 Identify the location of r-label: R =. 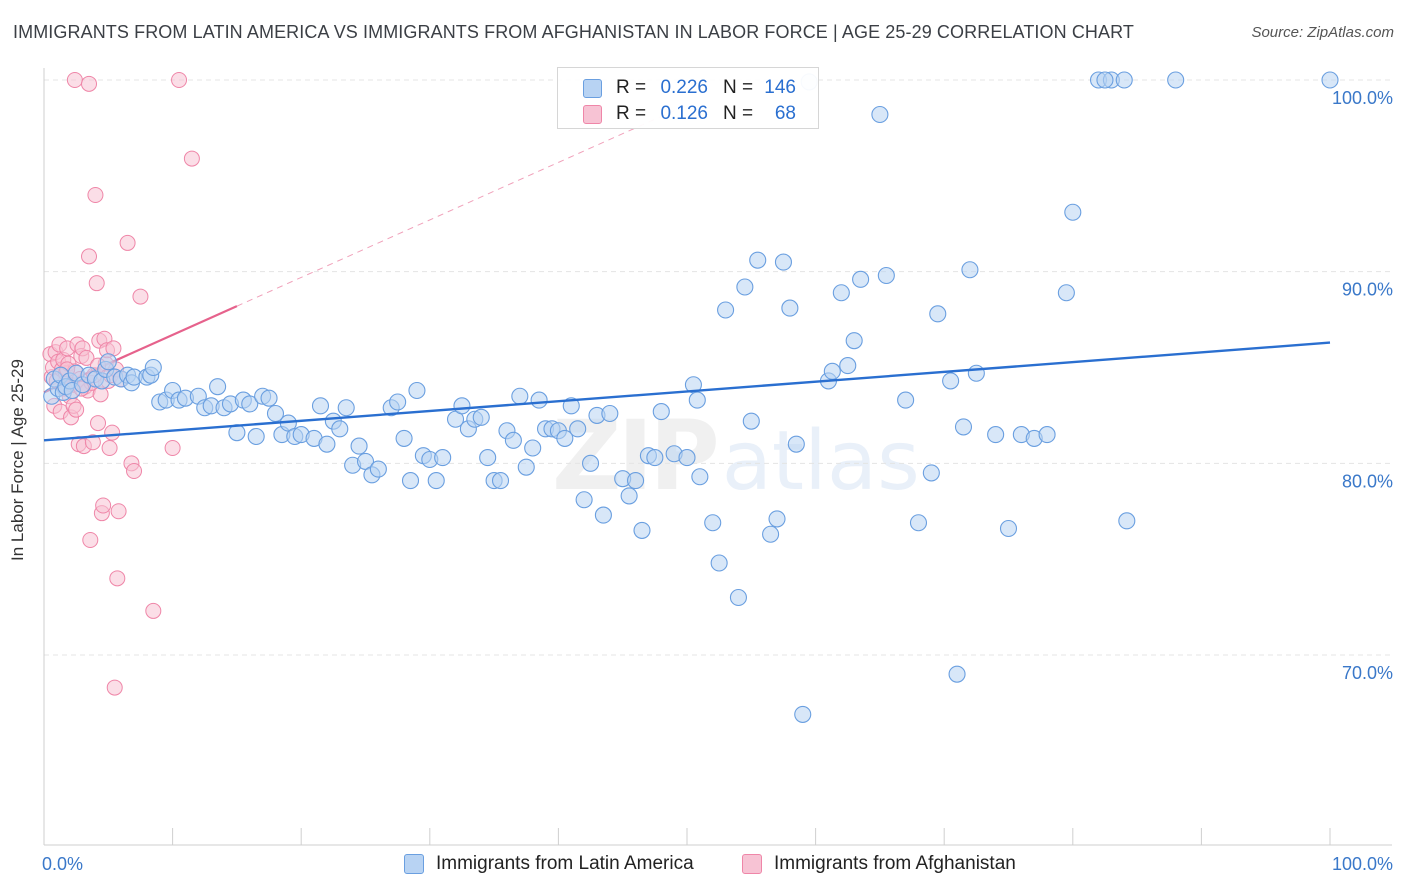
(631, 113).